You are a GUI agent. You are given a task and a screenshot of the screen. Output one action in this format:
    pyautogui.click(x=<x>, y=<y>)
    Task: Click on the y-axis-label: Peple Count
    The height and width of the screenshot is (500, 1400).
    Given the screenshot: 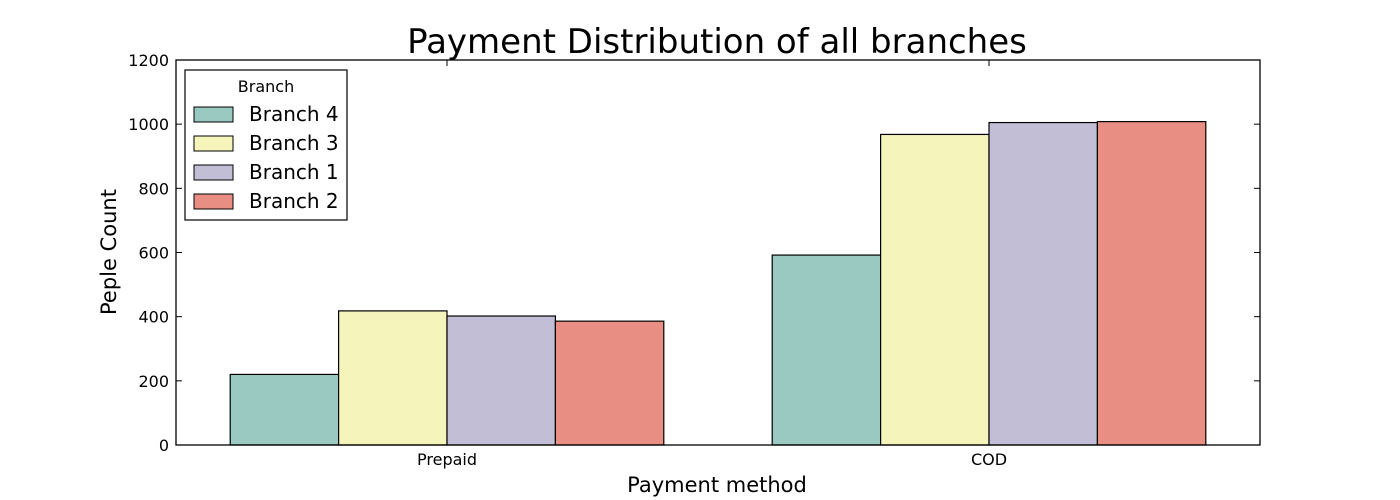 What is the action you would take?
    pyautogui.click(x=109, y=252)
    